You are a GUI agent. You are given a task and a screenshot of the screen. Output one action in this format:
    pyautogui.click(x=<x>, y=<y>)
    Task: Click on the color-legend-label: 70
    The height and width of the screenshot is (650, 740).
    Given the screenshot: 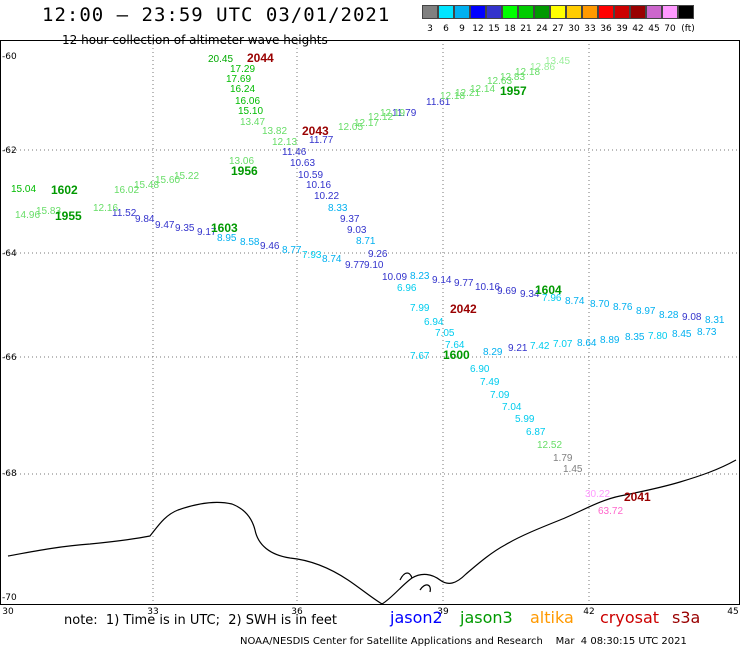 What is the action you would take?
    pyautogui.click(x=670, y=29)
    